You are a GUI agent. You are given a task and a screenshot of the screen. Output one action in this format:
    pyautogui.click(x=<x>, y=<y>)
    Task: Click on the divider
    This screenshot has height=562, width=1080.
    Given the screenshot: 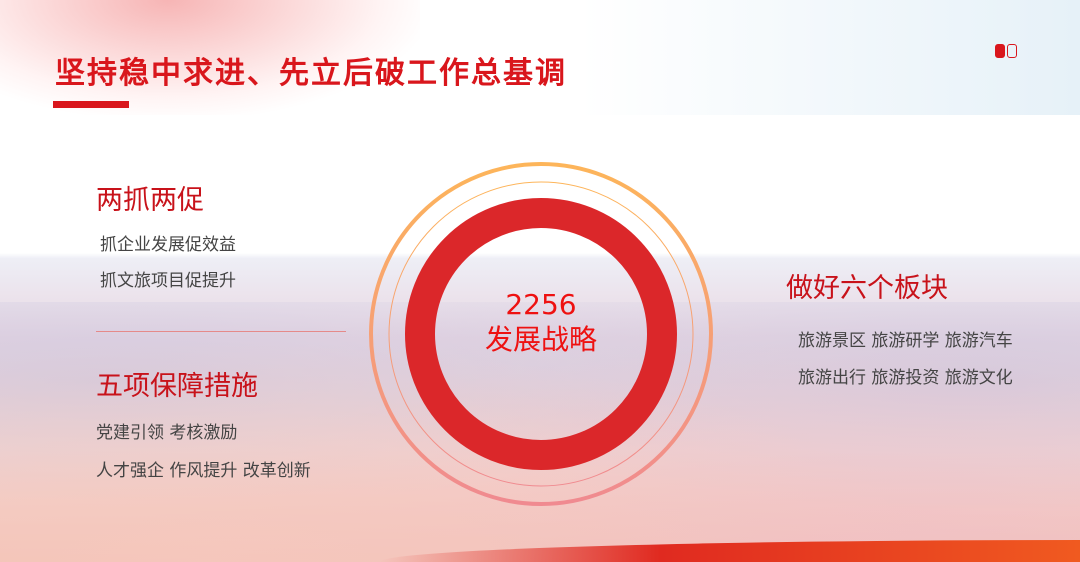 What is the action you would take?
    pyautogui.click(x=221, y=331)
    